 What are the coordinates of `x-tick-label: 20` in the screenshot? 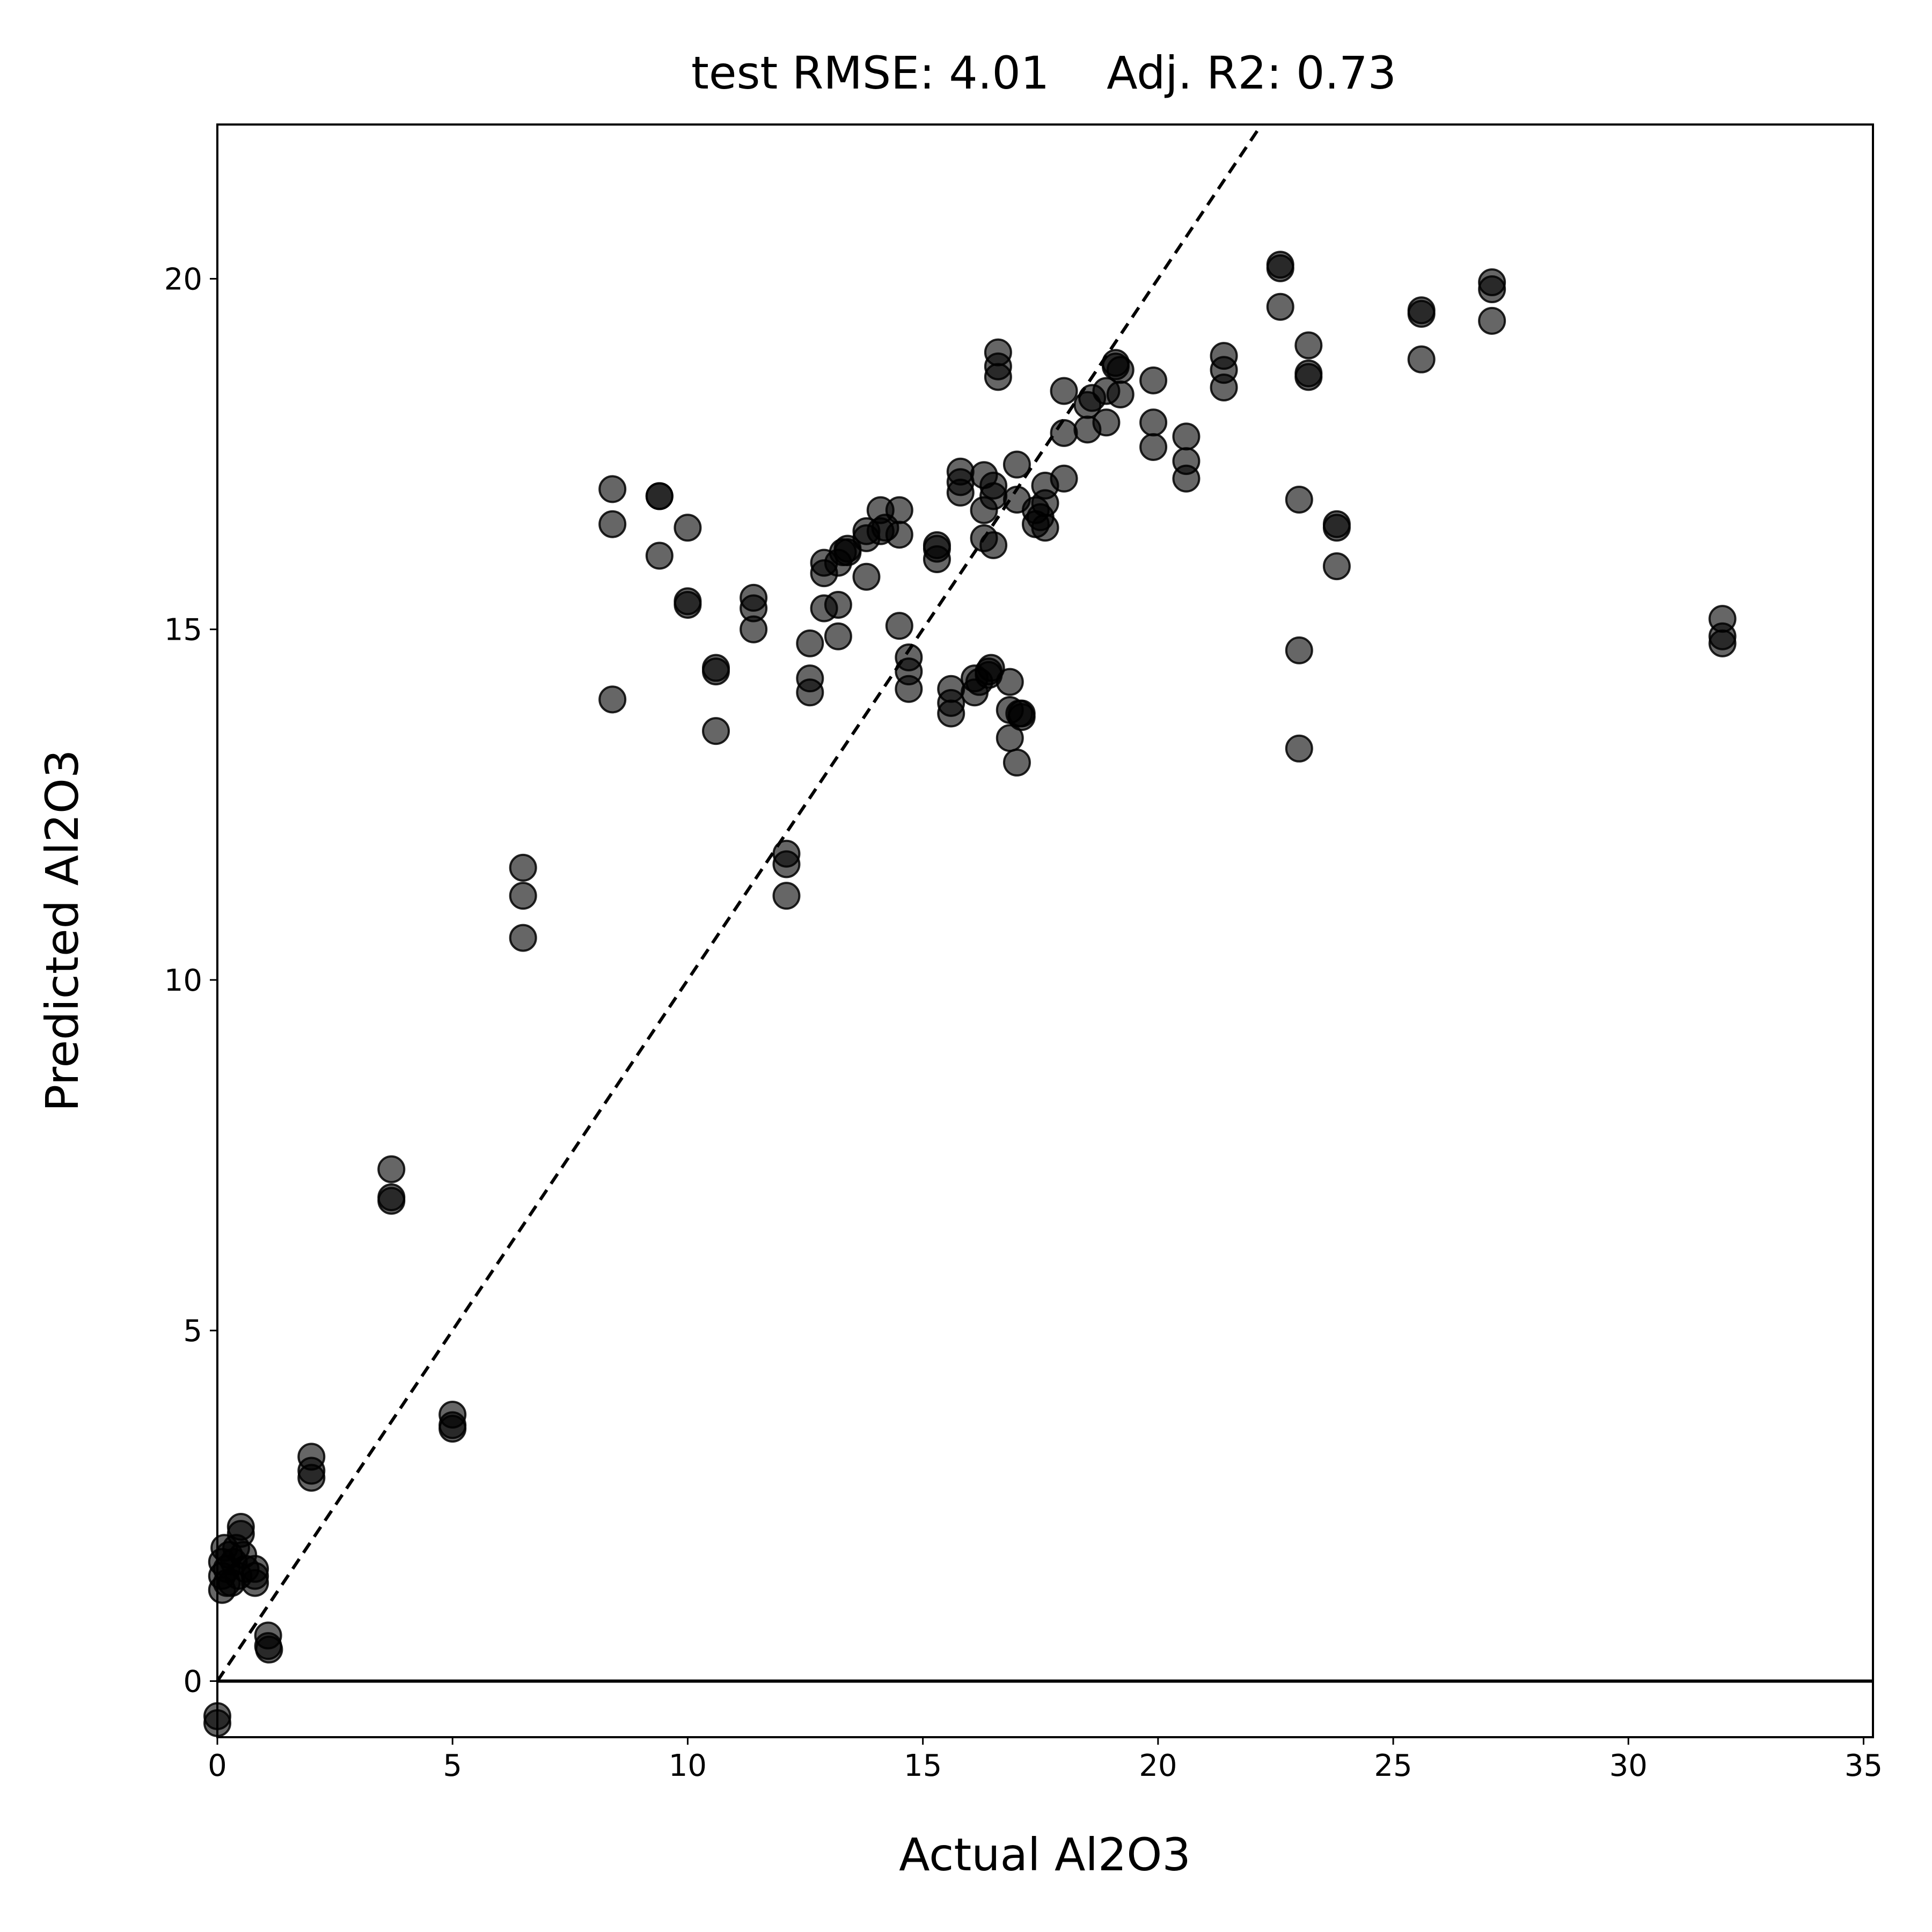 It's located at (1158, 1765).